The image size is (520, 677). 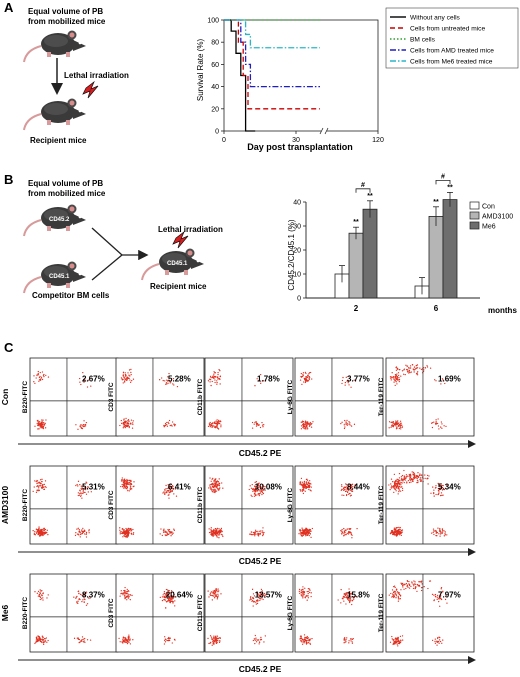 I want to click on panel-c-letter: C, so click(x=9, y=347).